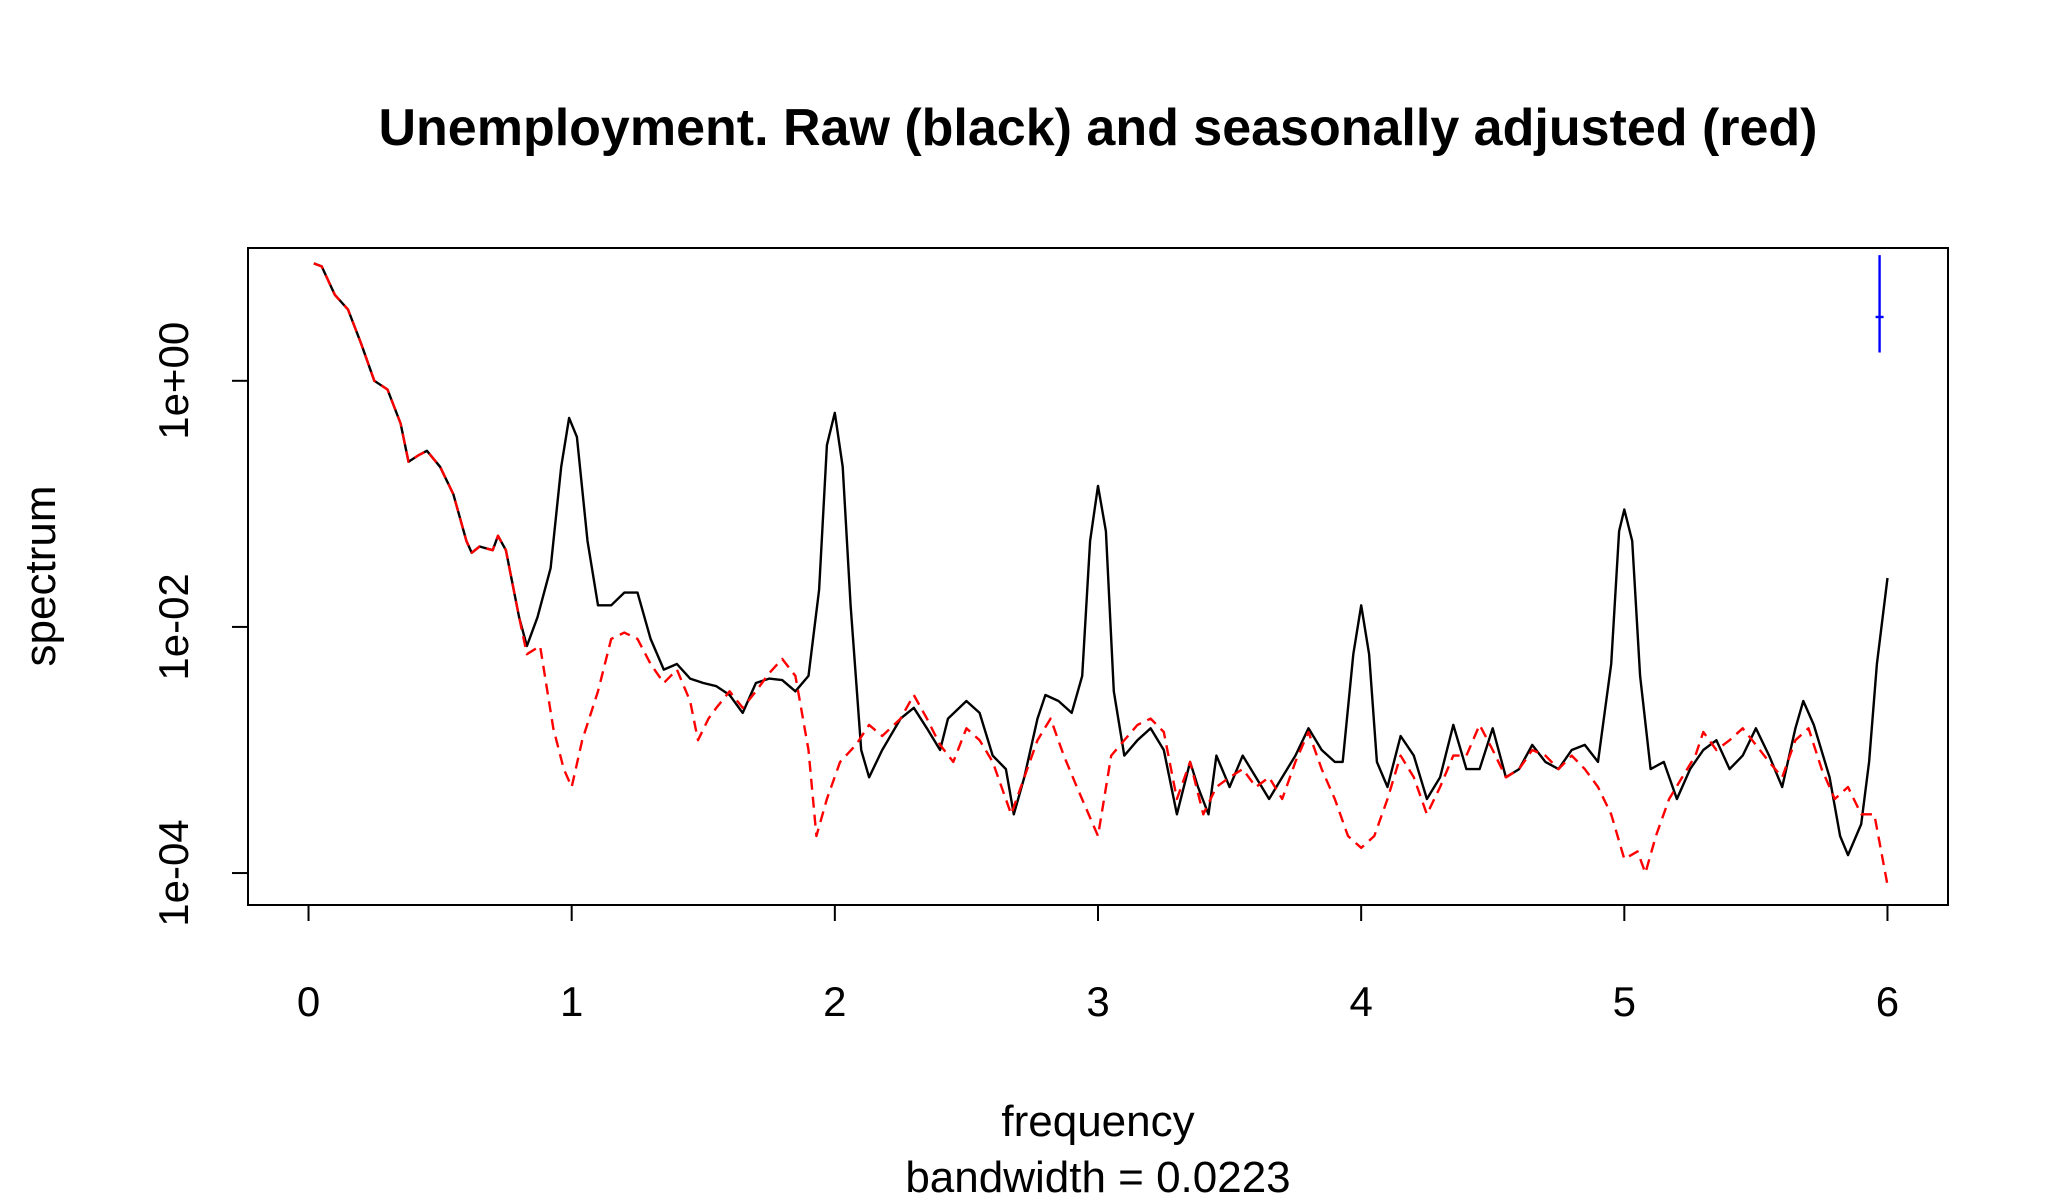 The width and height of the screenshot is (2049, 1200). Describe the element at coordinates (173, 381) in the screenshot. I see `y-tick-label: 1e+00` at that location.